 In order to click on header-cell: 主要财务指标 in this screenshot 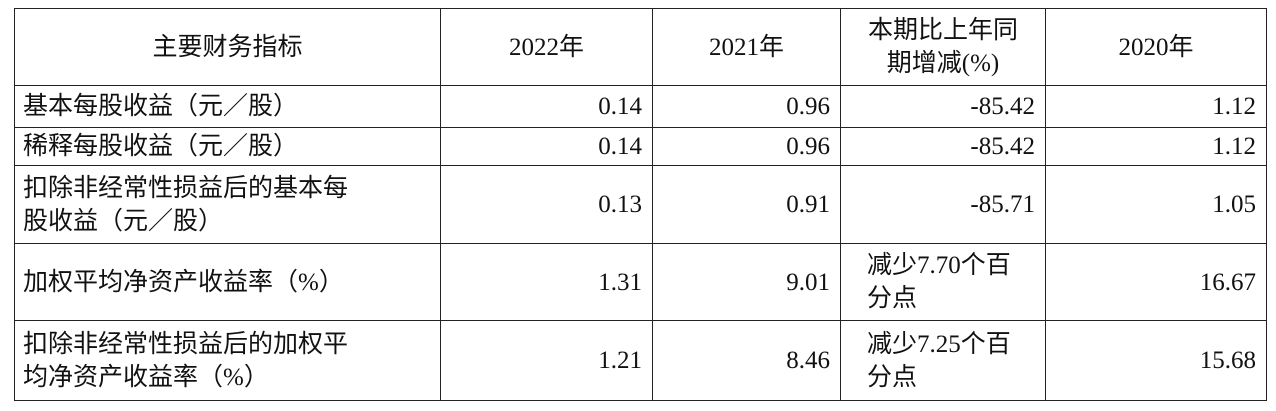, I will do `click(227, 47)`.